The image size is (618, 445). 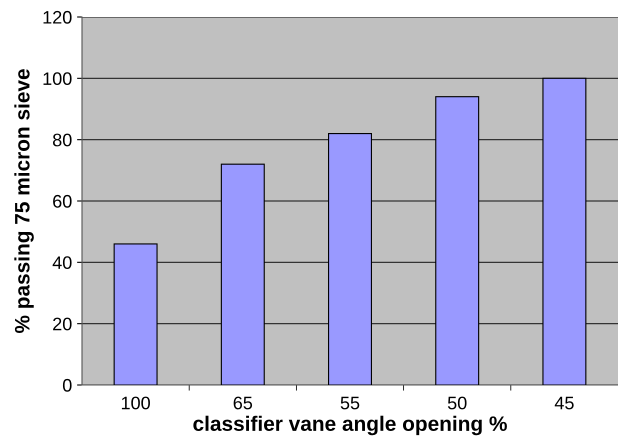 What do you see at coordinates (243, 403) in the screenshot?
I see `x-tick-label: 65` at bounding box center [243, 403].